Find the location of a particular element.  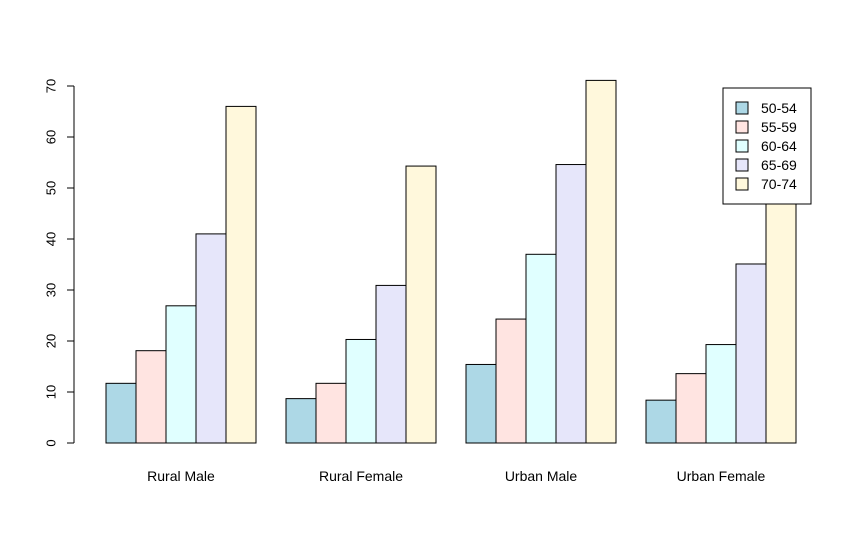

y-tick-label: 10 is located at coordinates (50, 392).